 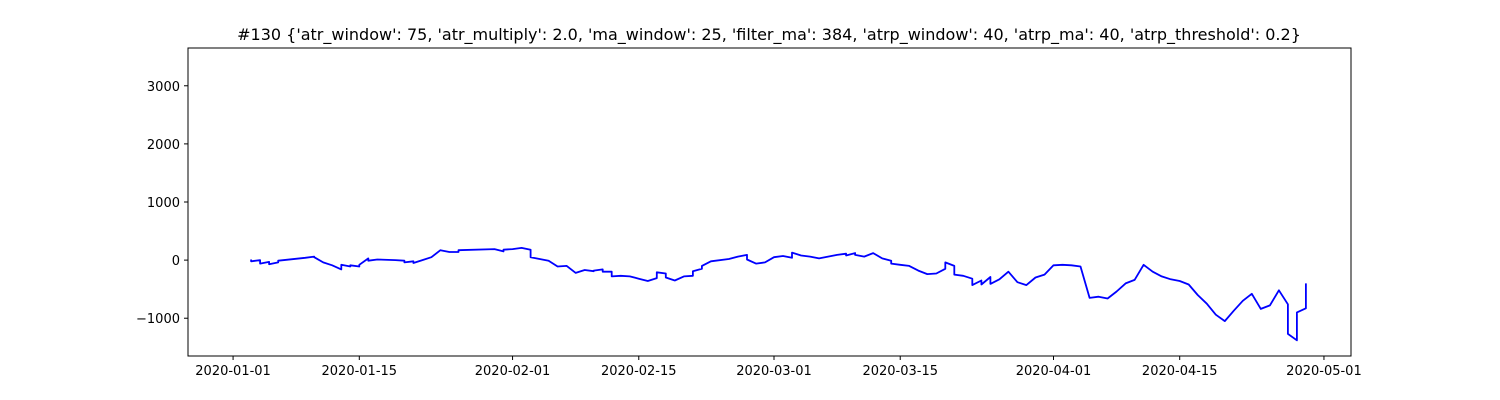 I want to click on x-tick-label: 2020-02-15, so click(x=639, y=371).